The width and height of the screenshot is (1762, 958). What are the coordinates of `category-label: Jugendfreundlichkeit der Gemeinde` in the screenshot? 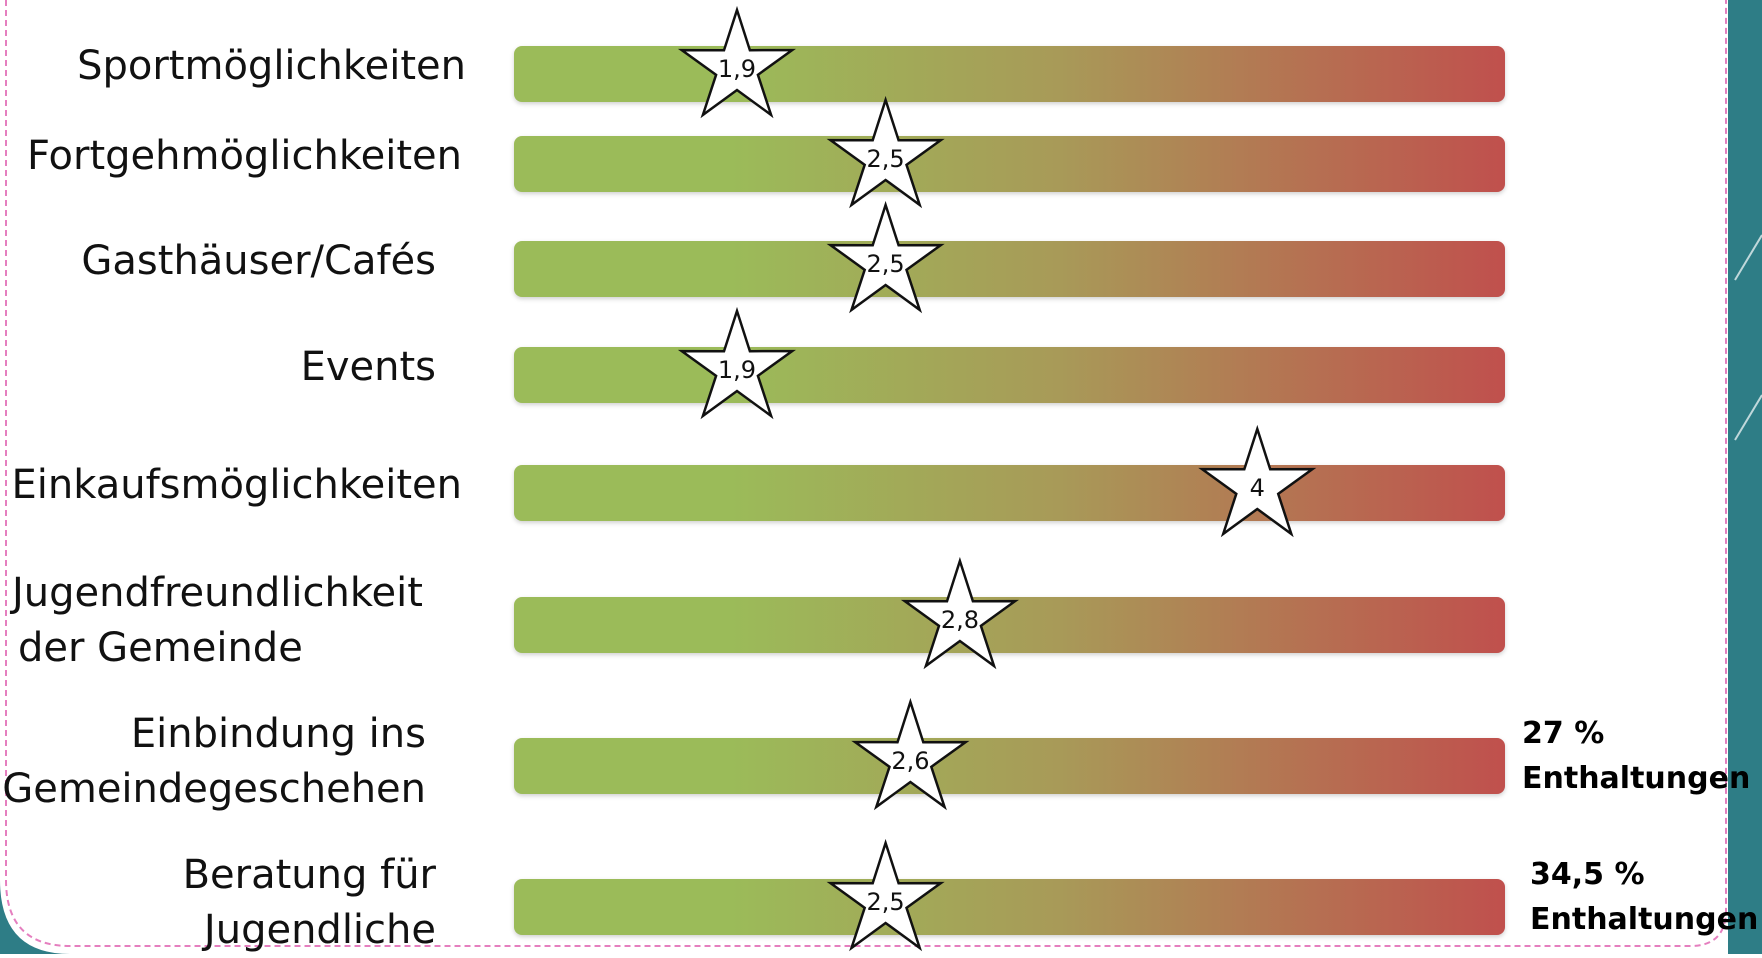 It's located at (217, 621).